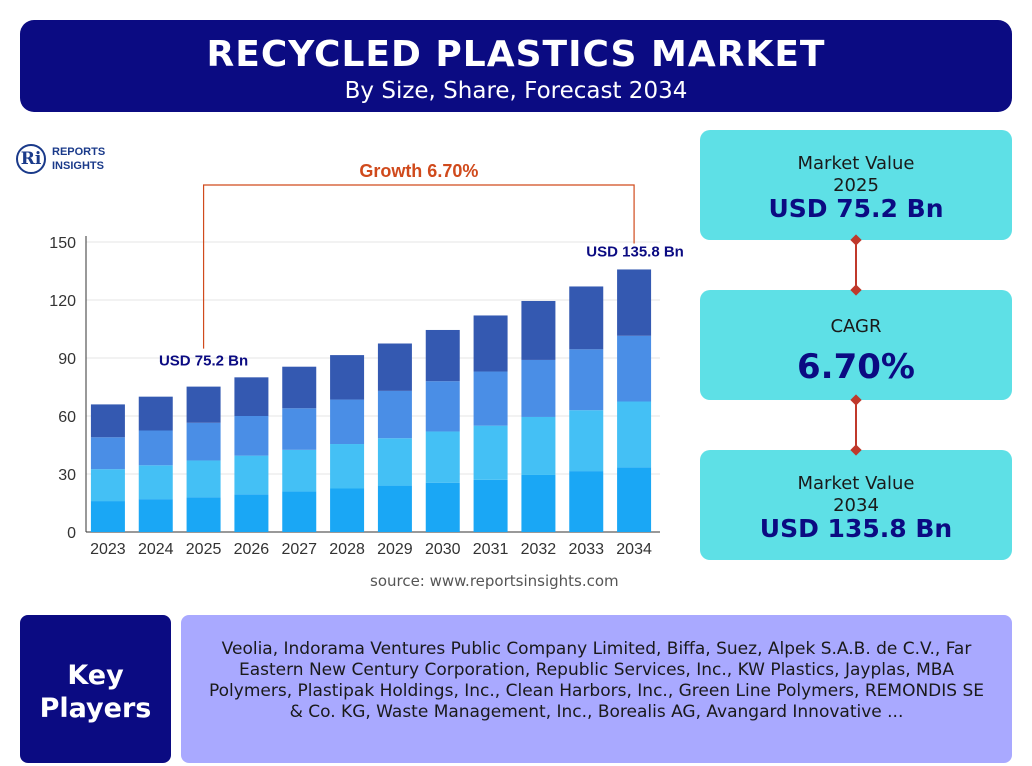 The height and width of the screenshot is (766, 1032). What do you see at coordinates (856, 345) in the screenshot?
I see `cagr-card: CAGR 6.70%` at bounding box center [856, 345].